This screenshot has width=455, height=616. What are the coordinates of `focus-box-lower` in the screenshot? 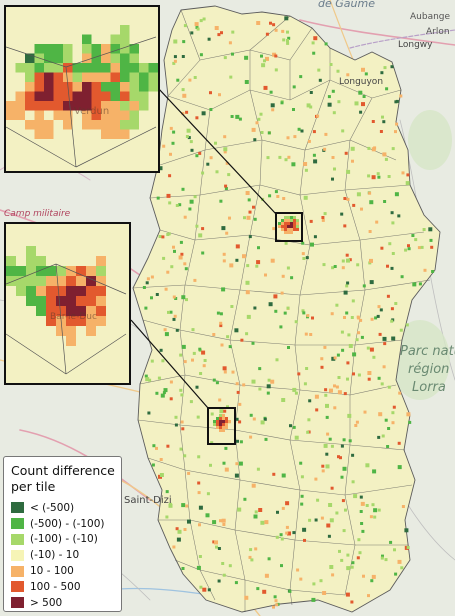 It's located at (221, 426).